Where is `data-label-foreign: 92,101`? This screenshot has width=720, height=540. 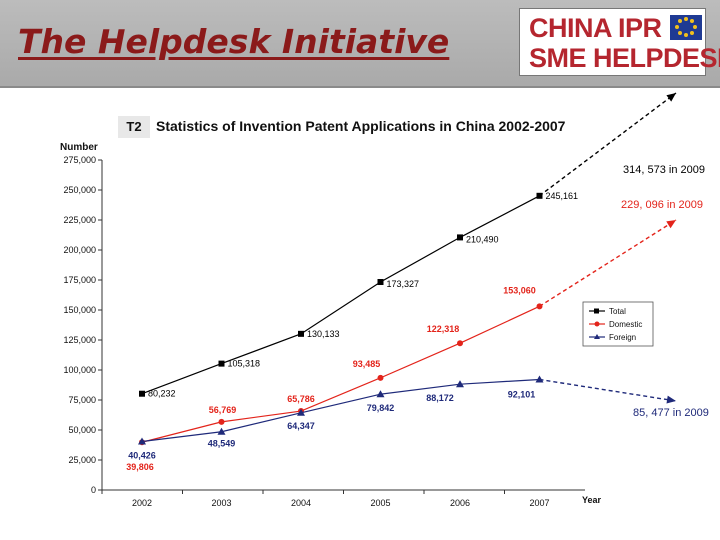
data-label-foreign: 92,101 is located at coordinates (522, 394).